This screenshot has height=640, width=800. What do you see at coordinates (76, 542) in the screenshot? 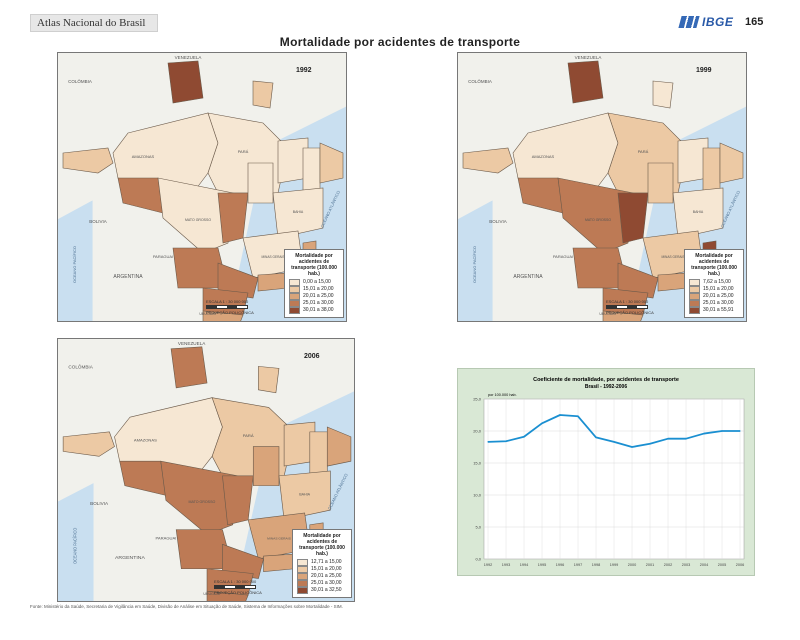
I see `pacific-ocean` at bounding box center [76, 542].